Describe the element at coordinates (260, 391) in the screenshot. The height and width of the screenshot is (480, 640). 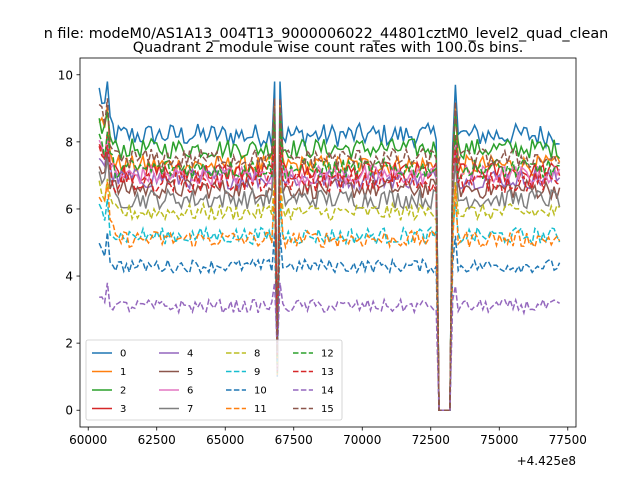
I see `legend-label-10: 10` at that location.